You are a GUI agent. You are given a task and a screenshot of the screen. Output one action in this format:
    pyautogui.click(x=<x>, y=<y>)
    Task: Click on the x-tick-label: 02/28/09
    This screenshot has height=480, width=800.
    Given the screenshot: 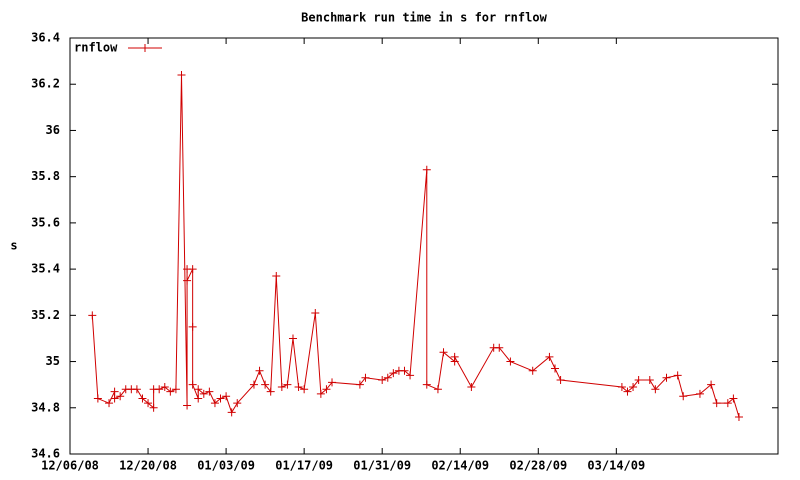 What is the action you would take?
    pyautogui.click(x=538, y=466)
    